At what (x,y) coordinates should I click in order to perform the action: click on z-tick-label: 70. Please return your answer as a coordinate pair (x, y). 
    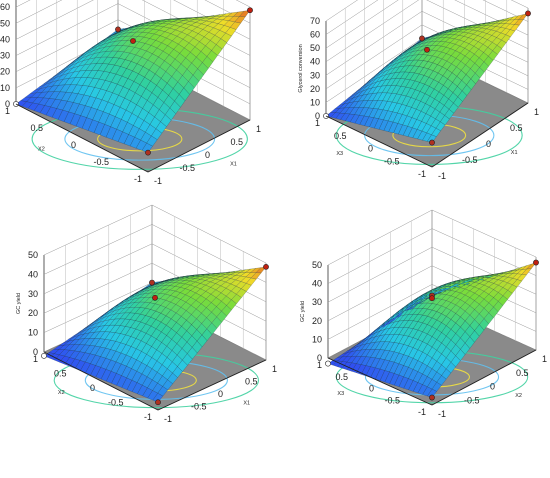
    Looking at the image, I should click on (315, 21).